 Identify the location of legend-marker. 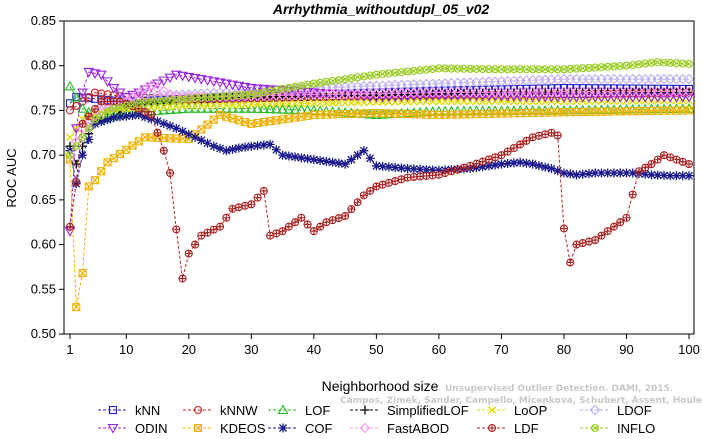
(283, 409).